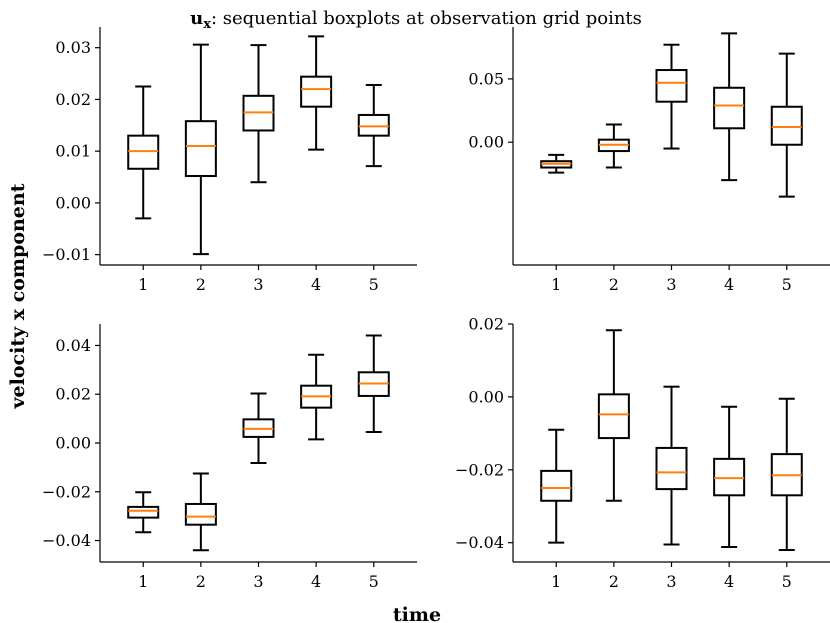 This screenshot has height=623, width=830. I want to click on x-axis-title: time, so click(417, 613).